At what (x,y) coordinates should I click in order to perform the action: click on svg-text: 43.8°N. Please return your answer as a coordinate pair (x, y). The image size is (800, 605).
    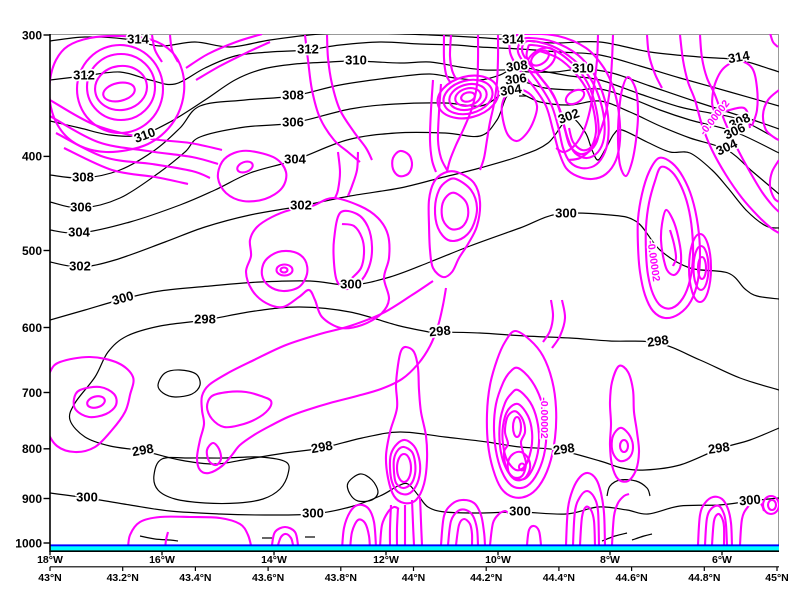
    Looking at the image, I should click on (341, 578).